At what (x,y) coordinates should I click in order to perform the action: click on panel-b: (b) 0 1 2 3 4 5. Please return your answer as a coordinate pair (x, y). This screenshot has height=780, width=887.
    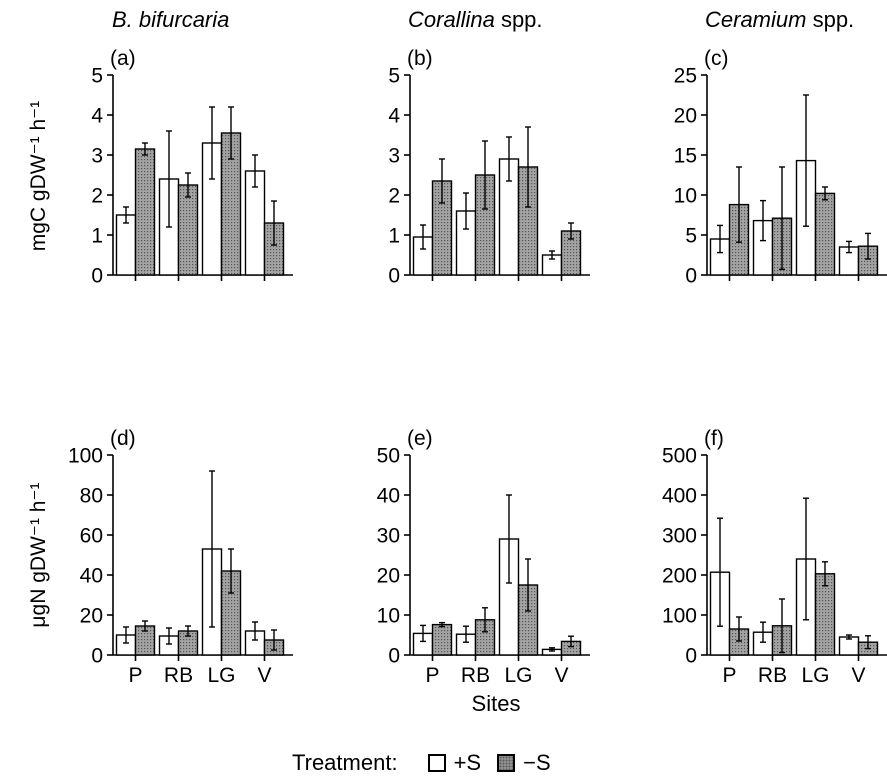
    Looking at the image, I should click on (489, 167).